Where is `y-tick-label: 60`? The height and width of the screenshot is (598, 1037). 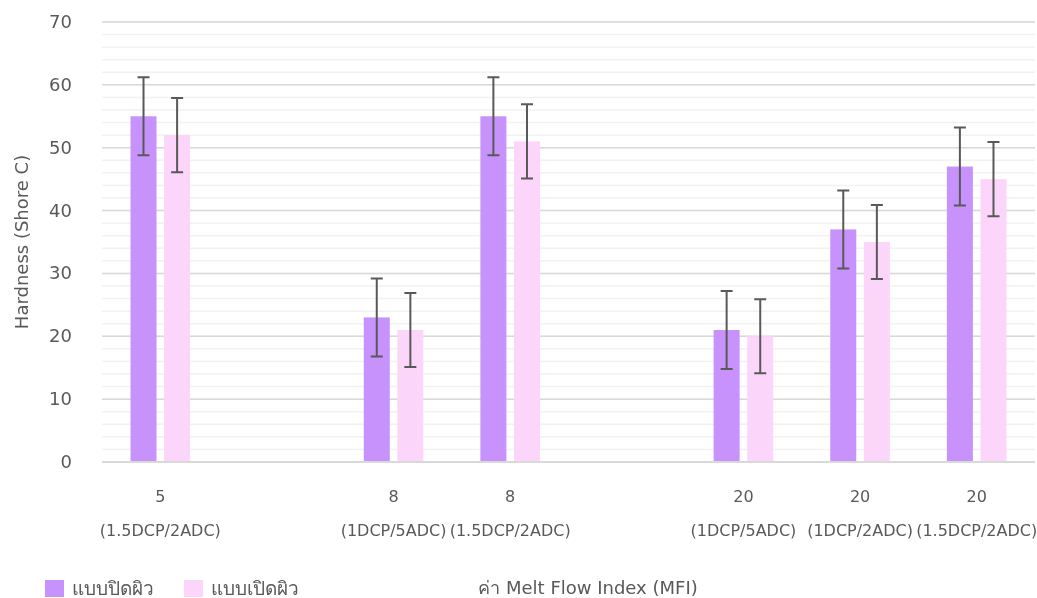
y-tick-label: 60 is located at coordinates (60, 84).